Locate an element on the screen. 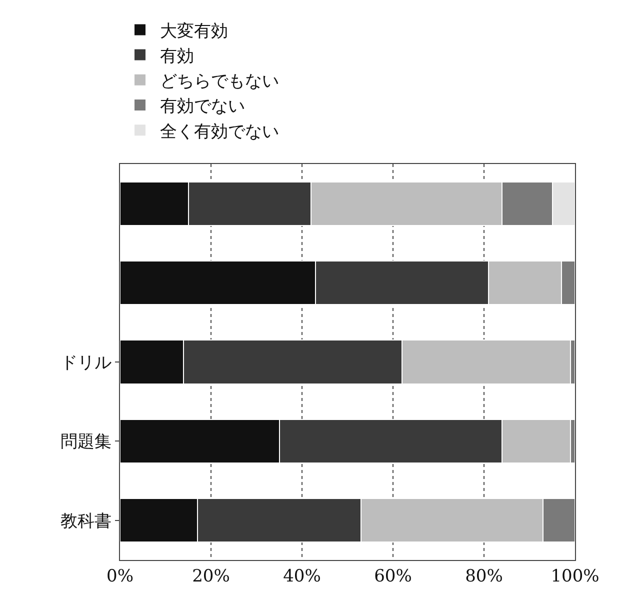 This screenshot has height=610, width=620. legend-label: 有効でない is located at coordinates (202, 106).